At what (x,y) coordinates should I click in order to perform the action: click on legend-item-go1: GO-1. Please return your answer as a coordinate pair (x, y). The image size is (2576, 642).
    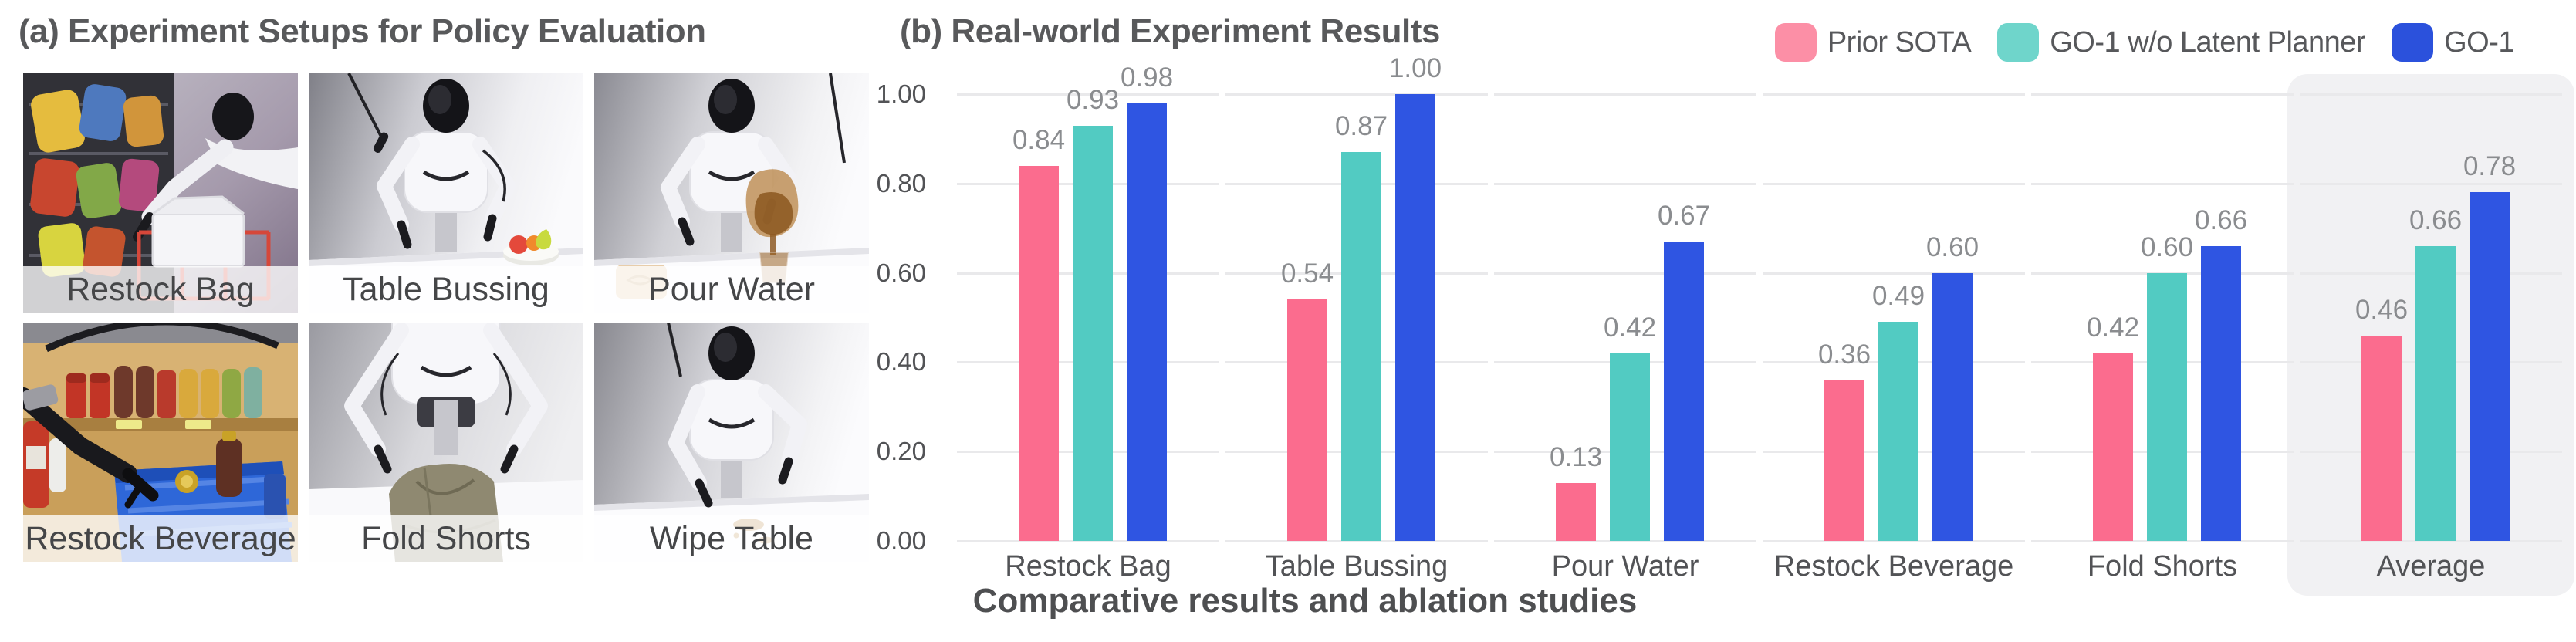
    Looking at the image, I should click on (2453, 42).